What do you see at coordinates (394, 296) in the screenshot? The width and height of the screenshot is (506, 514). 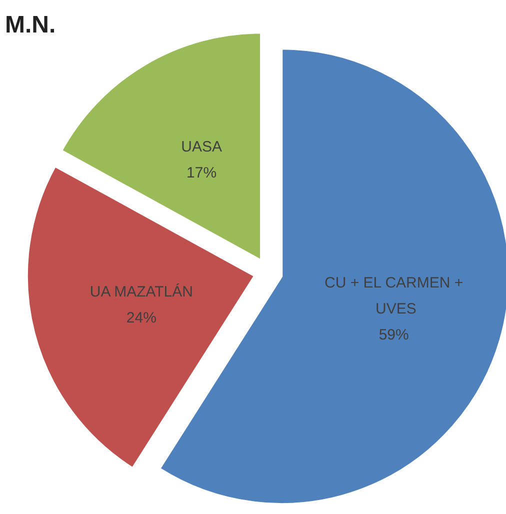 I see `slice-label: CU + EL CARMEN + UVES` at bounding box center [394, 296].